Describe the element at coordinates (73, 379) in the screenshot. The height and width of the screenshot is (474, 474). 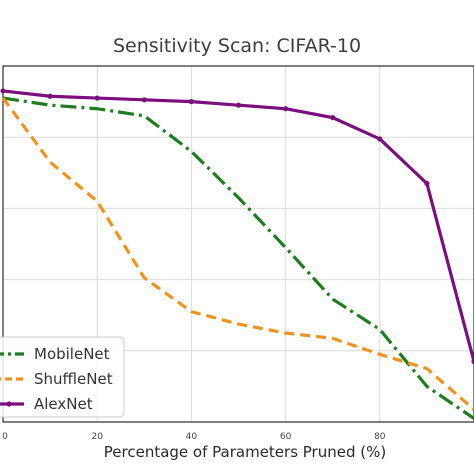
I see `legend-label-shufflenet: ShuffleNet` at that location.